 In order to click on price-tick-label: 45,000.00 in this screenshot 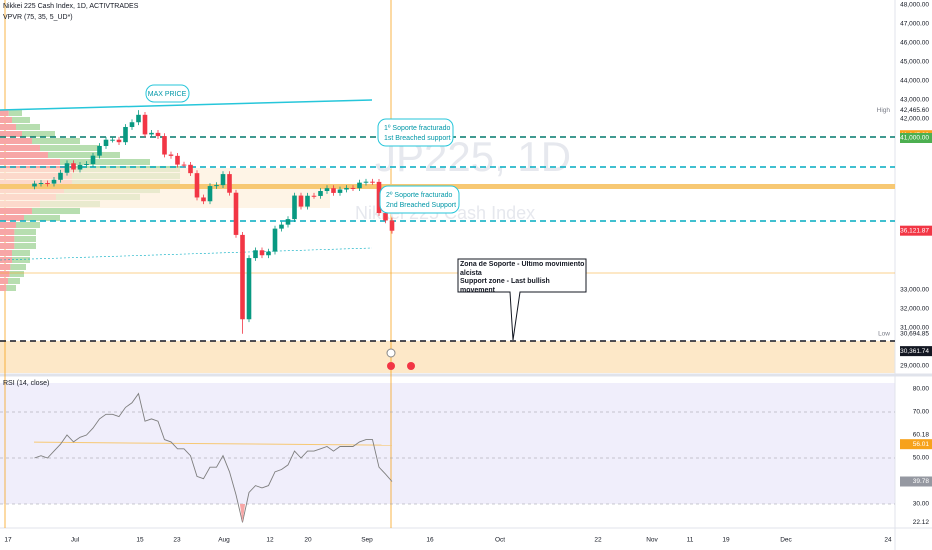, I will do `click(914, 62)`.